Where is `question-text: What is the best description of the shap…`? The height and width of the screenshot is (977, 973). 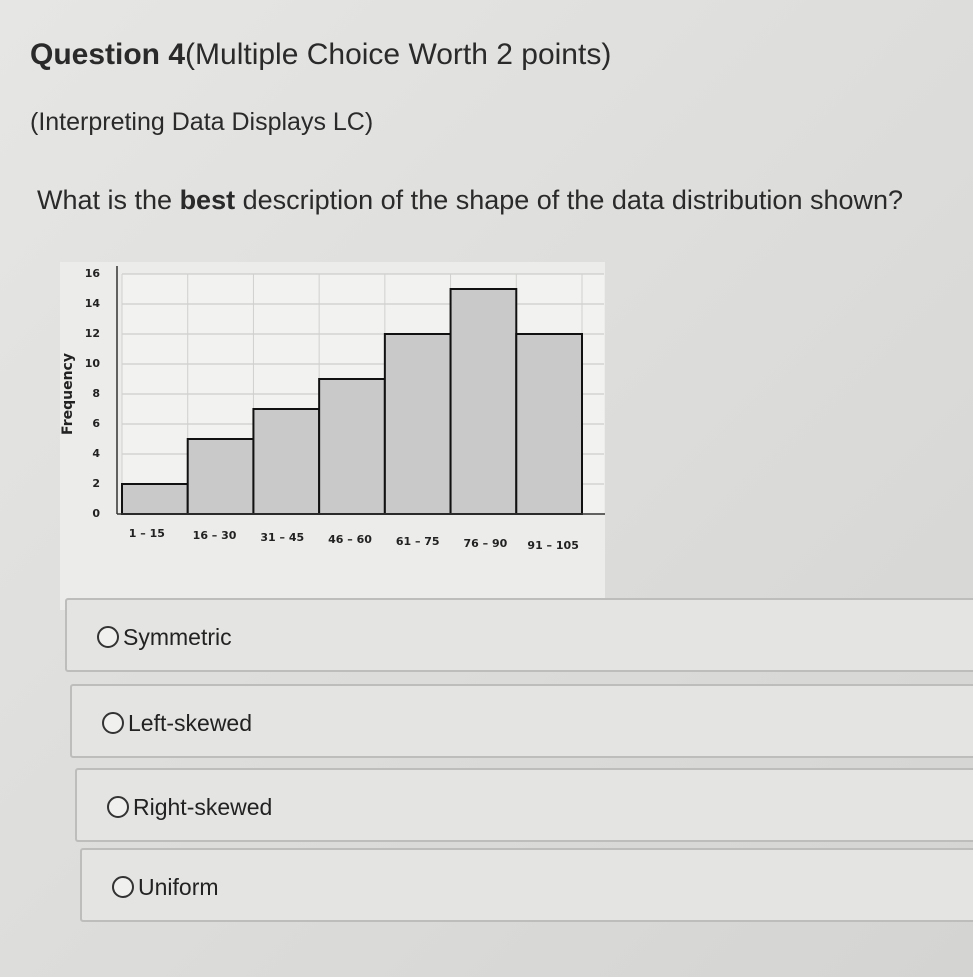
question-text: What is the best description of the shap… is located at coordinates (470, 200).